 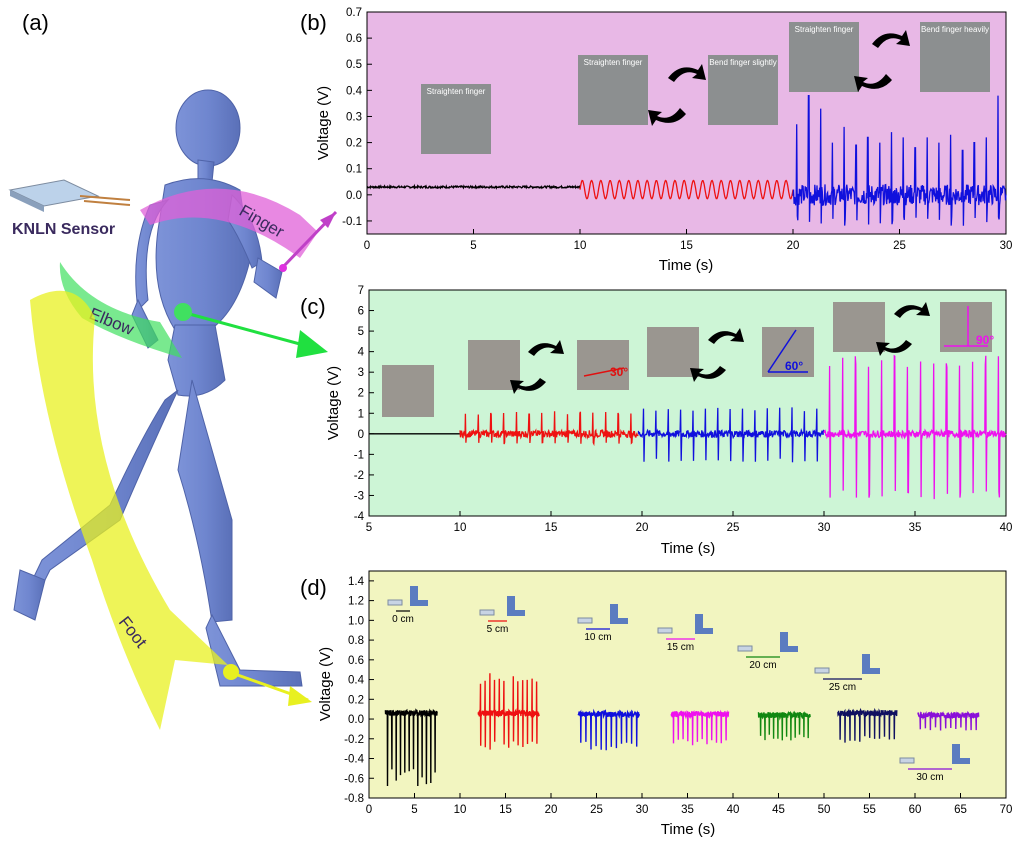 What do you see at coordinates (361, 312) in the screenshot?
I see `panel-c-y-tick-label: 6` at bounding box center [361, 312].